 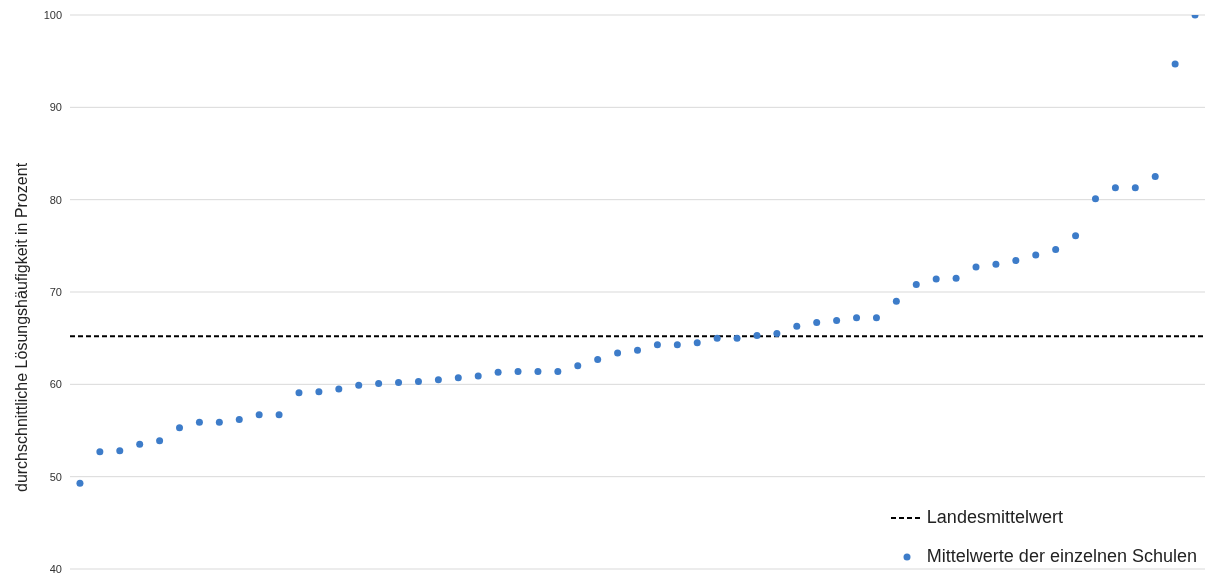 What do you see at coordinates (52, 14) in the screenshot?
I see `y-tick-label: 100` at bounding box center [52, 14].